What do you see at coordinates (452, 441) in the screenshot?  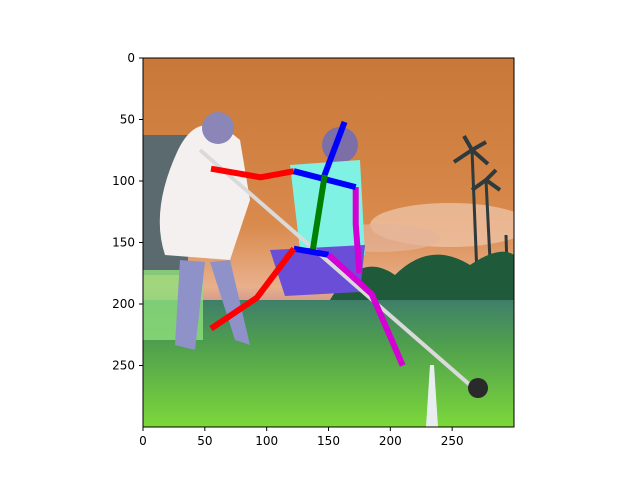 I see `x-tick-label: 250` at bounding box center [452, 441].